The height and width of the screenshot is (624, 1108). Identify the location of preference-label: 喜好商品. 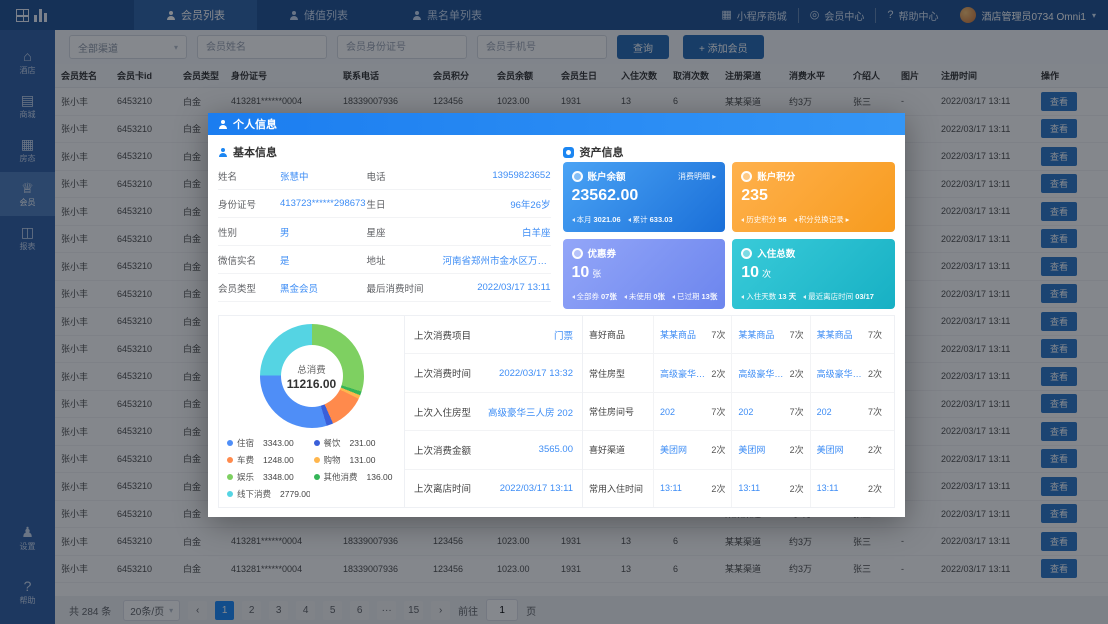
(607, 335).